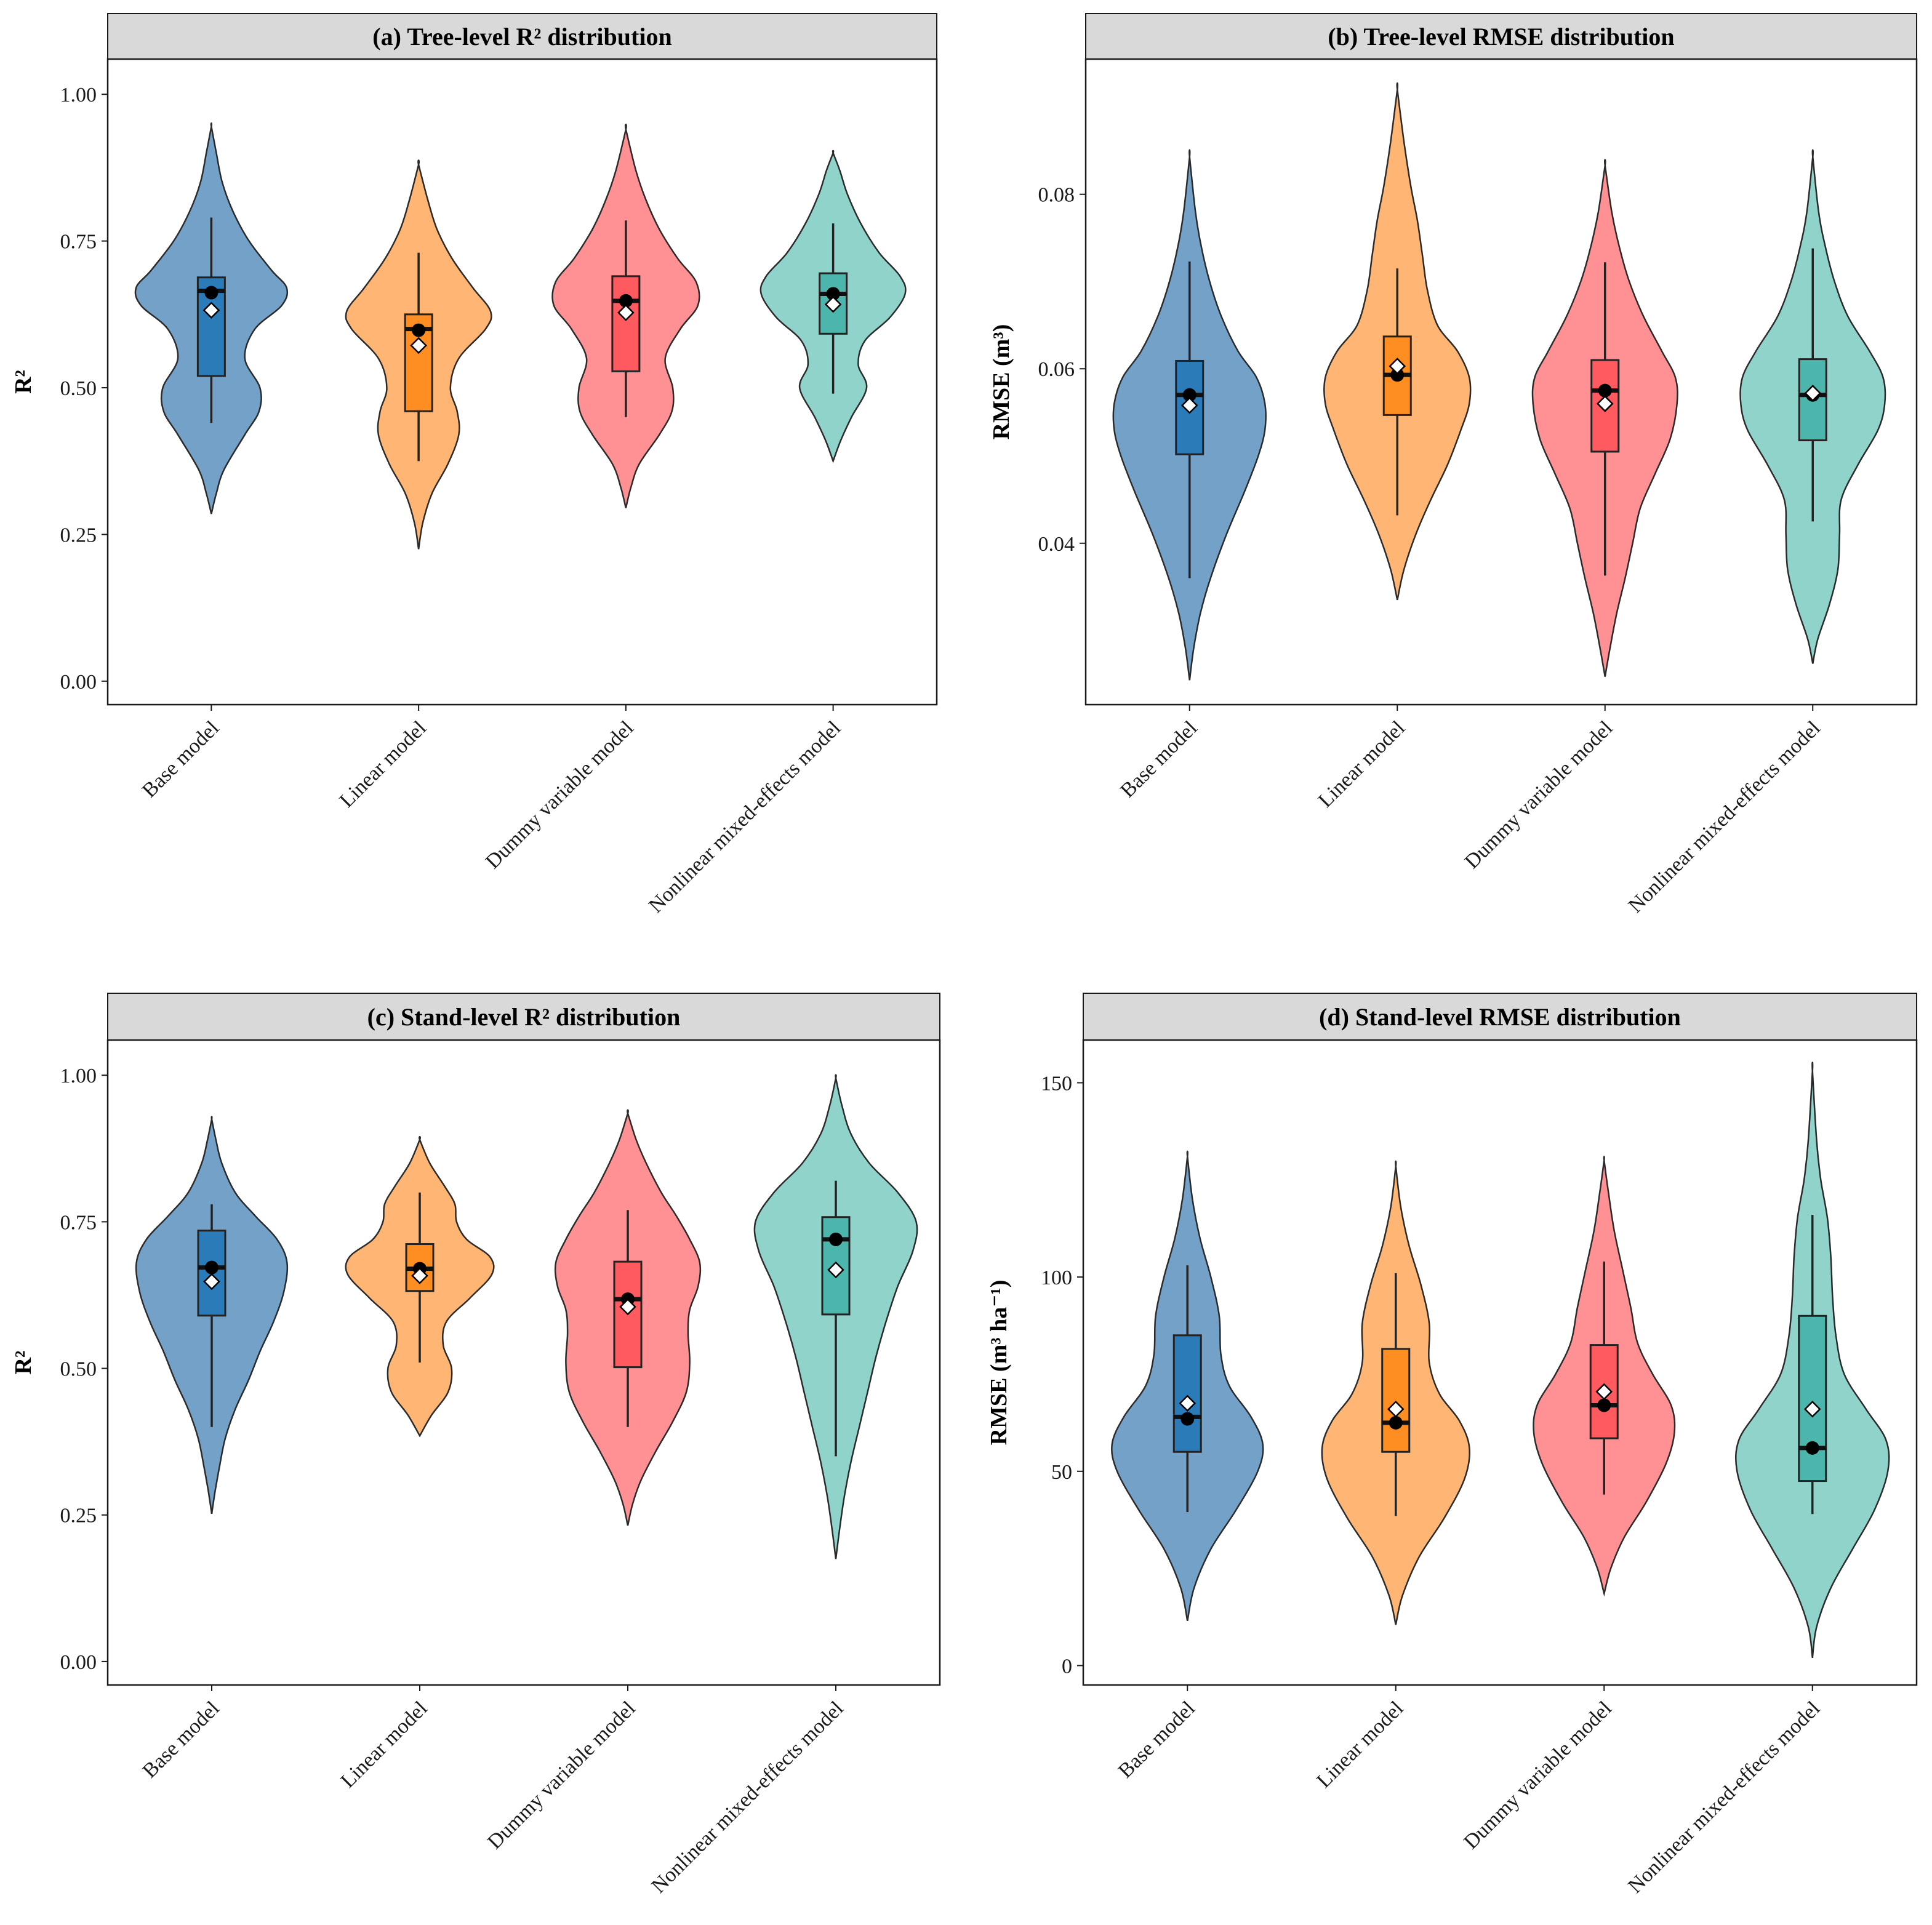 This screenshot has width=1932, height=1925. I want to click on y-tick-label: 50, so click(1061, 1472).